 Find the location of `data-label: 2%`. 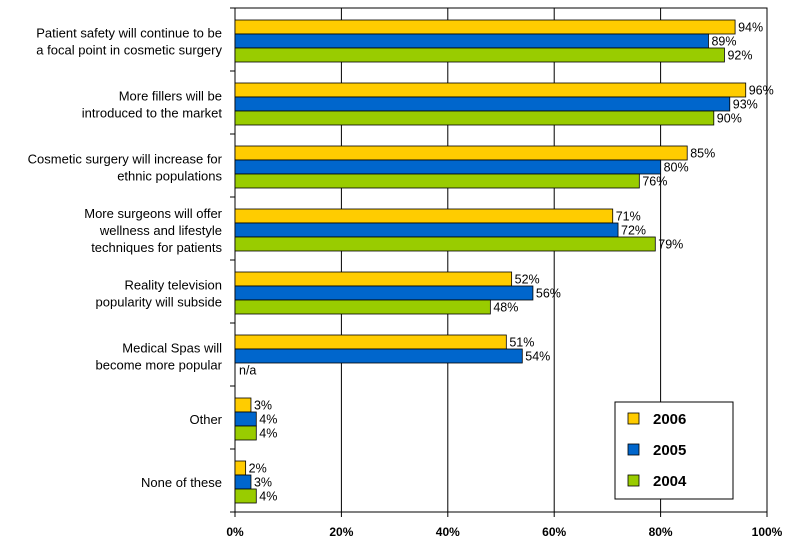

data-label: 2% is located at coordinates (258, 469).